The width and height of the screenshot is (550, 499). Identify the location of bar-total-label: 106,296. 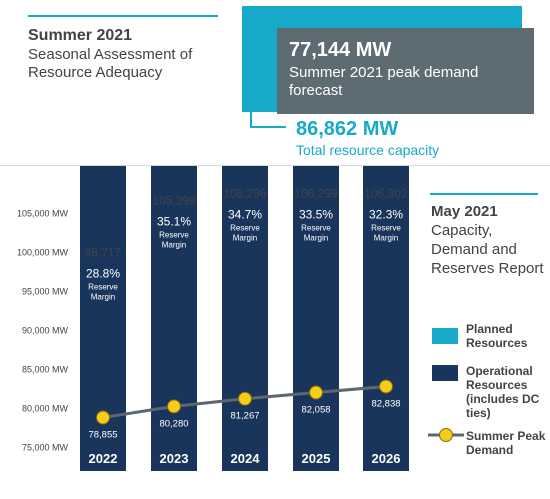
(245, 193).